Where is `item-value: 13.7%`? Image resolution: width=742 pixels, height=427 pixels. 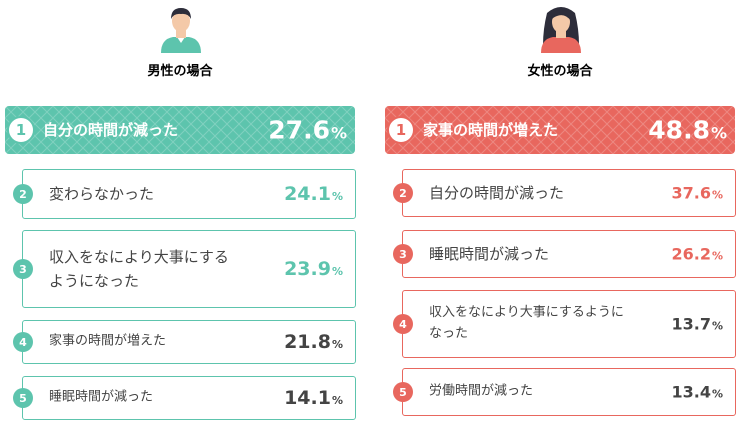 item-value: 13.7% is located at coordinates (697, 324).